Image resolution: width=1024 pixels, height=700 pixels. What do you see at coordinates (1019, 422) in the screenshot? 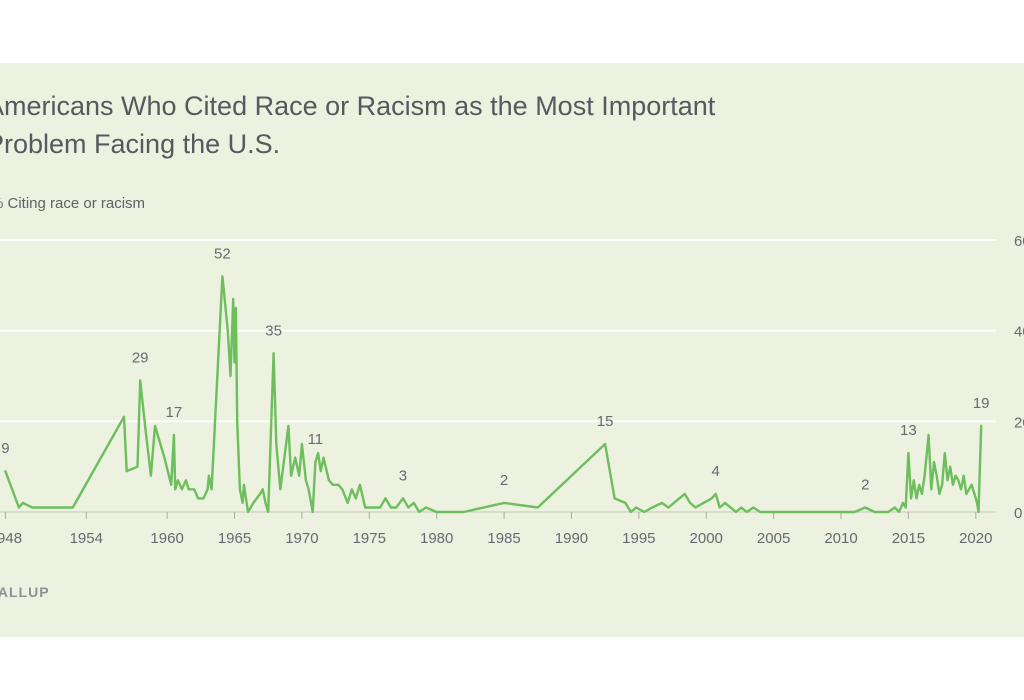
I see `y-tick-label: 20` at bounding box center [1019, 422].